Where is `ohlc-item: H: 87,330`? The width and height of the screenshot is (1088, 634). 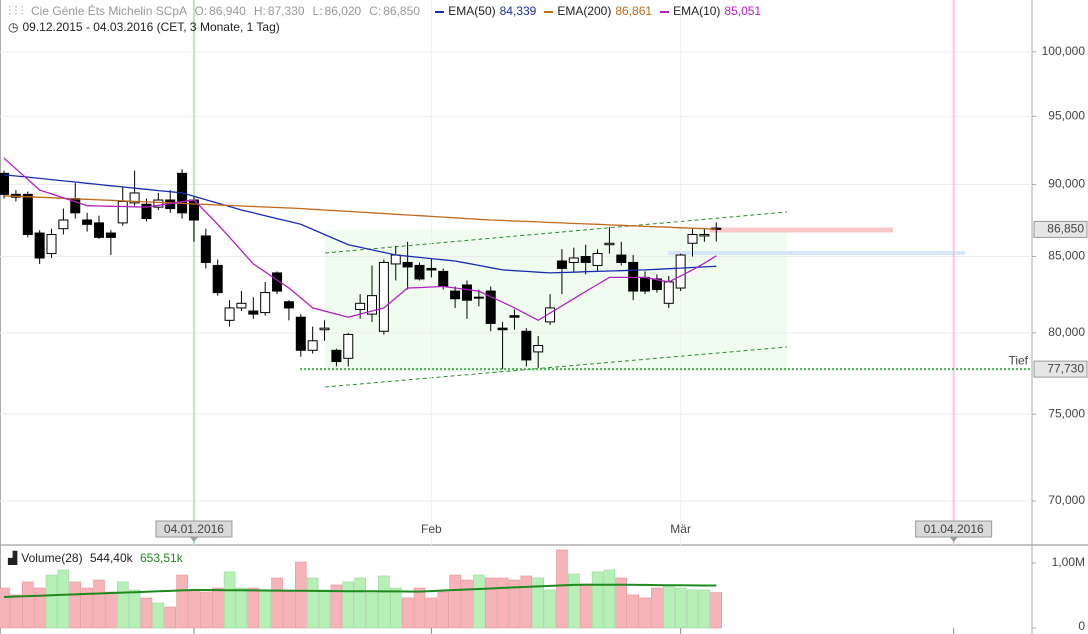
ohlc-item: H: 87,330 is located at coordinates (281, 11).